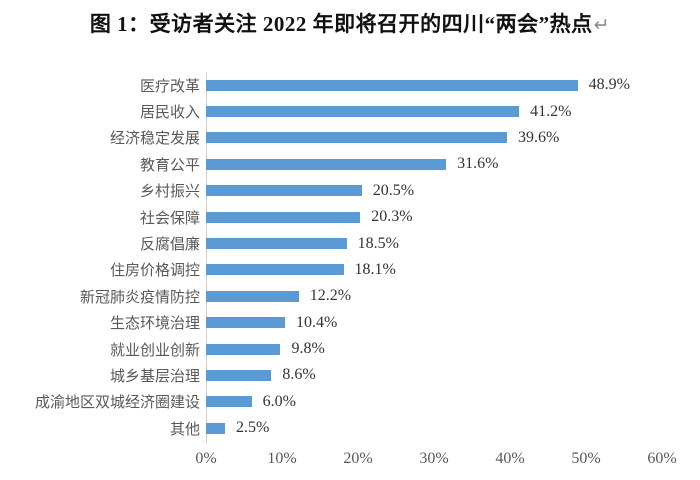 This screenshot has height=480, width=700. What do you see at coordinates (378, 243) in the screenshot?
I see `value-label: 18.5%` at bounding box center [378, 243].